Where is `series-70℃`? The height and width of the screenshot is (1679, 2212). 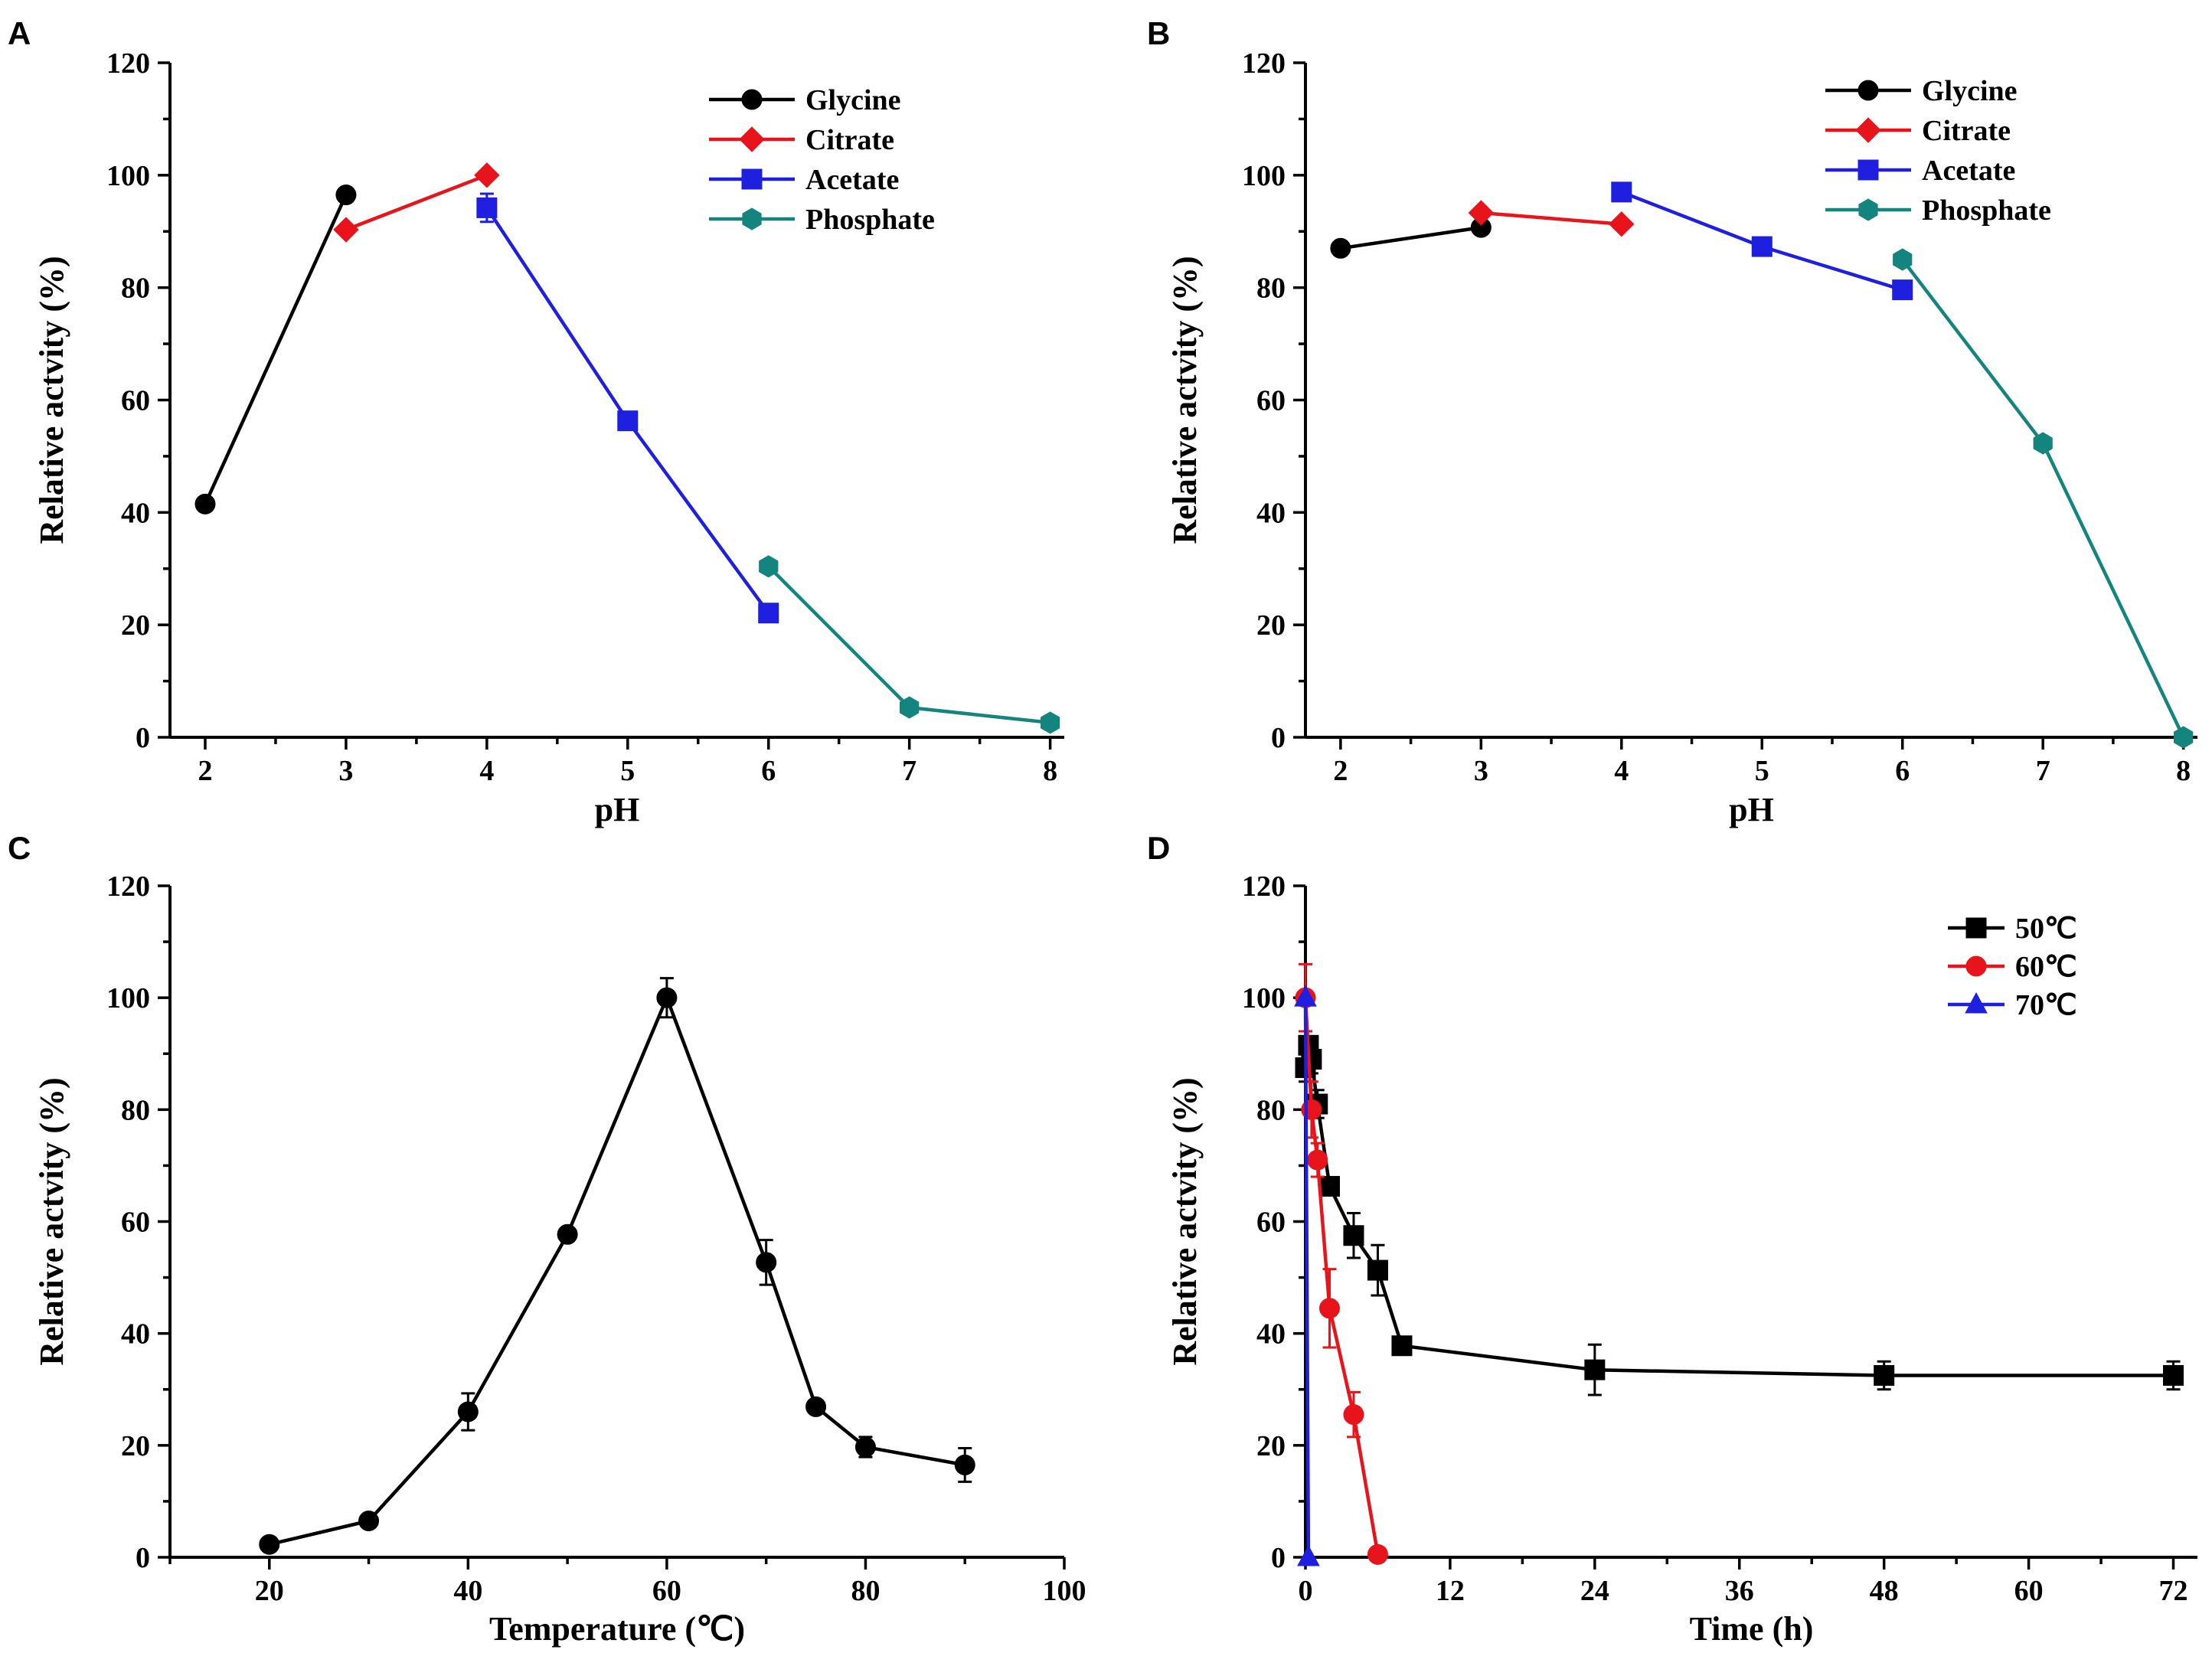
series-70℃ is located at coordinates (1307, 1275).